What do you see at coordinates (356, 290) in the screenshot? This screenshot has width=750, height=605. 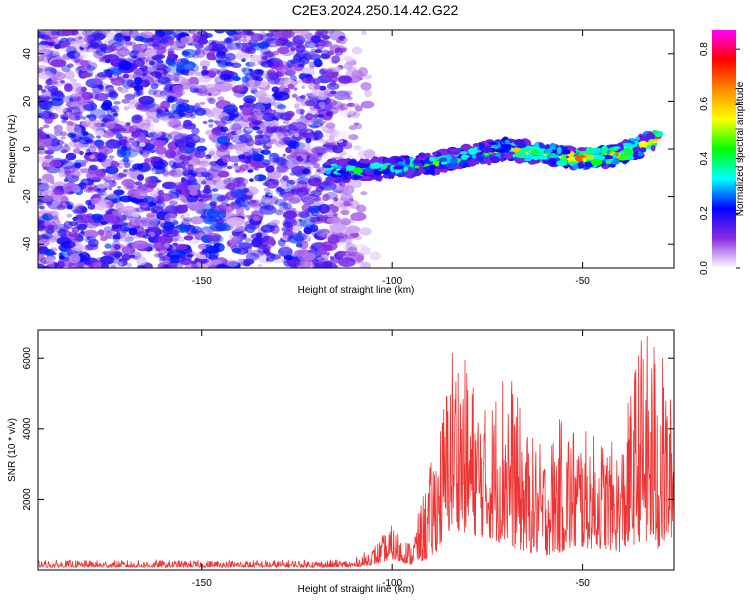 I see `spectrogram-xlabel: Height of straight line (km)` at bounding box center [356, 290].